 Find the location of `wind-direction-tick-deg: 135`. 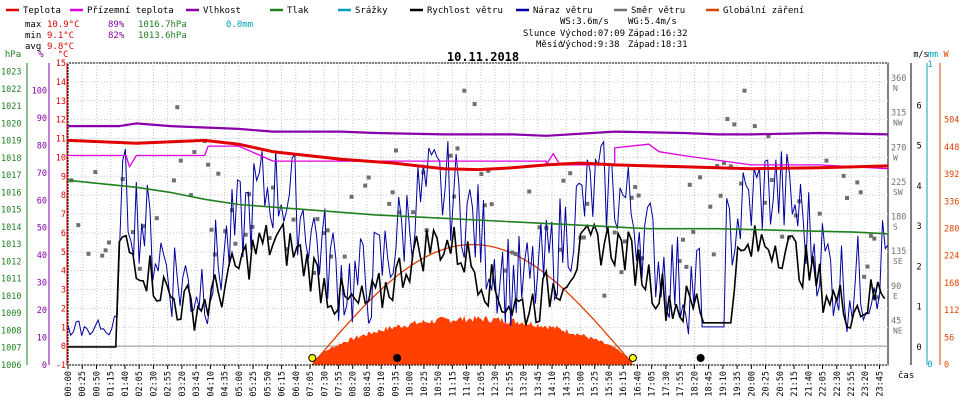

wind-direction-tick-deg: 135 is located at coordinates (898, 252).